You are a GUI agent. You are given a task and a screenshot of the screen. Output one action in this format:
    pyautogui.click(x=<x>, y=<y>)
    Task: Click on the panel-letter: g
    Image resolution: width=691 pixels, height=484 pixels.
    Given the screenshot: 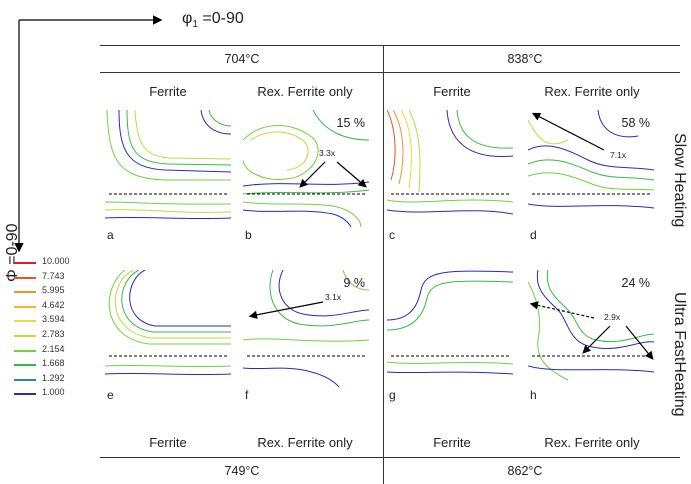 What is the action you would take?
    pyautogui.click(x=392, y=395)
    